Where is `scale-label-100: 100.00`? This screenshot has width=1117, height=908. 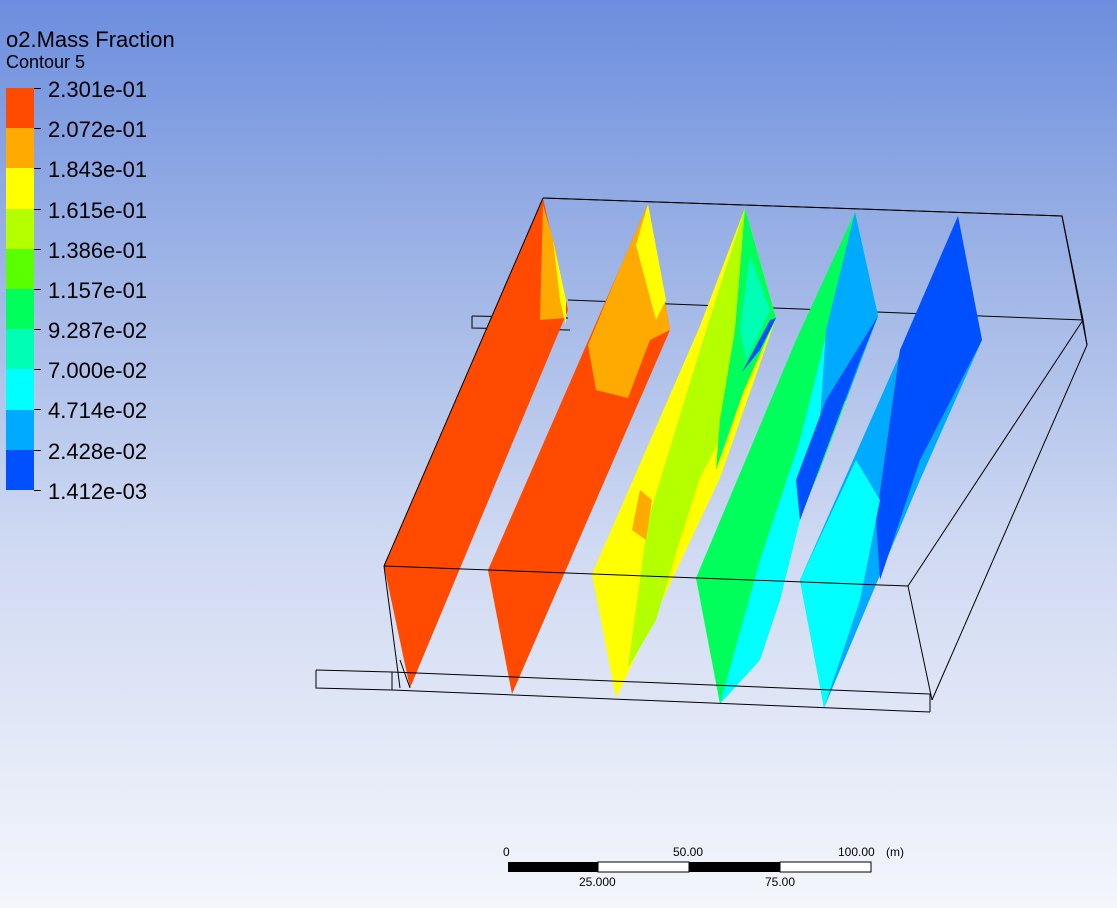
scale-label-100: 100.00 is located at coordinates (856, 852).